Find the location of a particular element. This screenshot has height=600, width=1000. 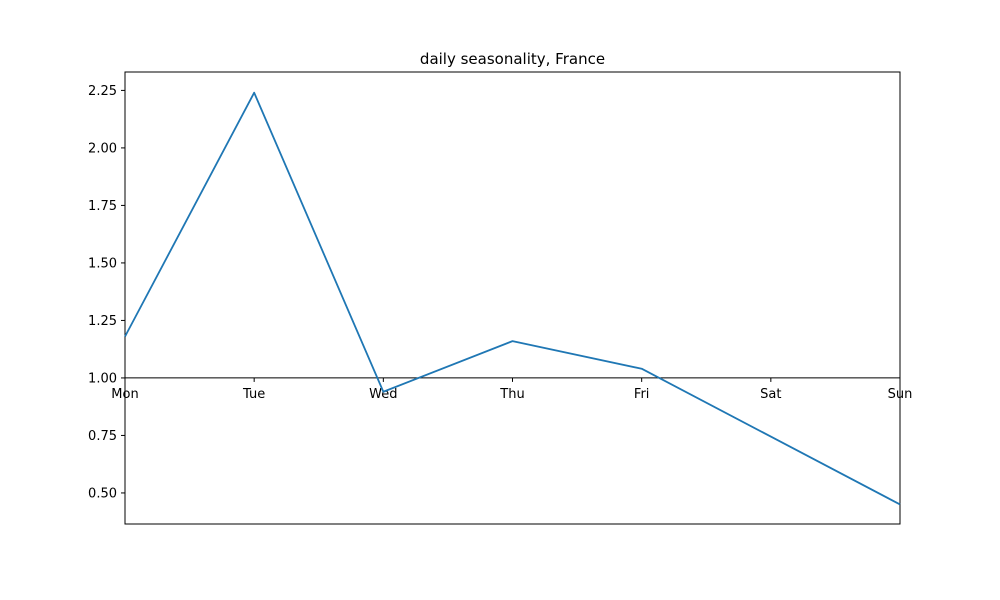

y-tick-label: 1.75 is located at coordinates (102, 206).